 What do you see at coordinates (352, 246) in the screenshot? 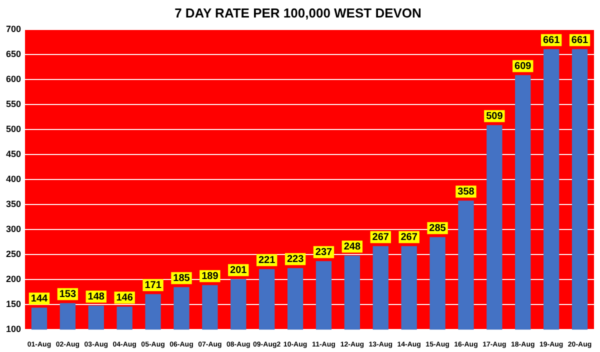
I see `data-label: 248` at bounding box center [352, 246].